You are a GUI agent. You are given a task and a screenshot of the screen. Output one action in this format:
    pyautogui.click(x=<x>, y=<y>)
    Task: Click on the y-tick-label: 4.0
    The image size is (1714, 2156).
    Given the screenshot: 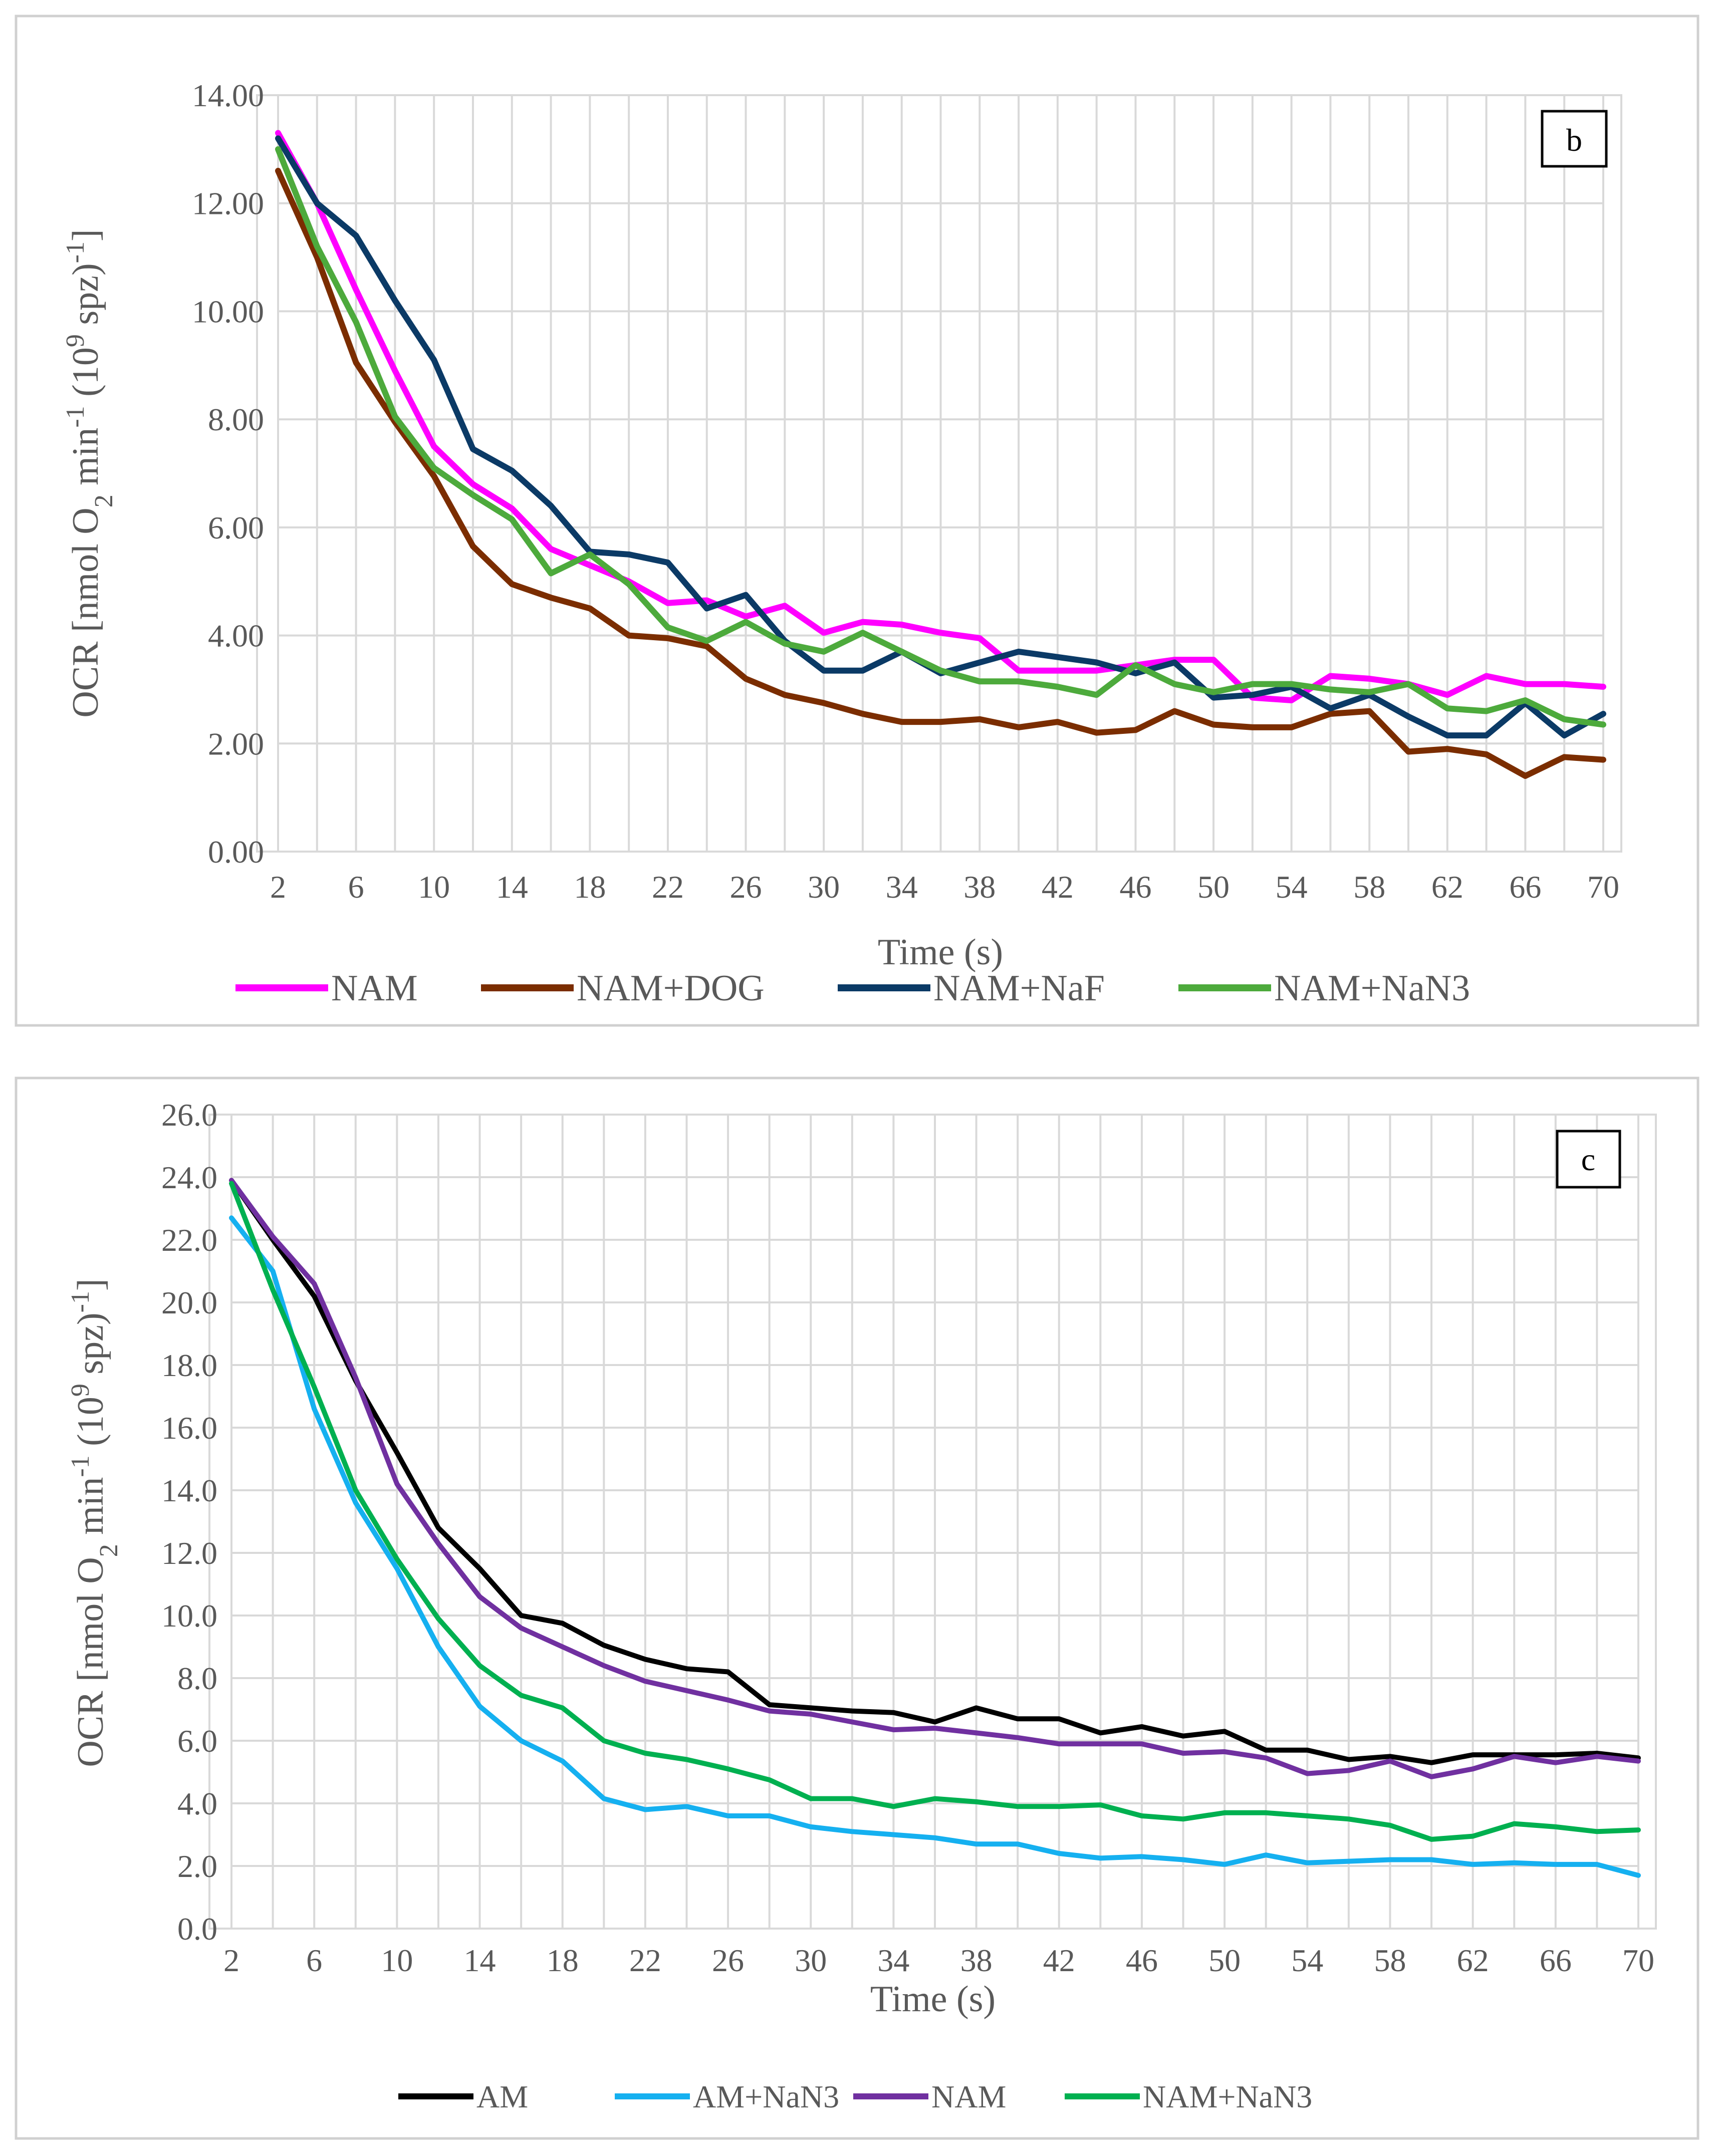 What is the action you would take?
    pyautogui.click(x=197, y=1803)
    